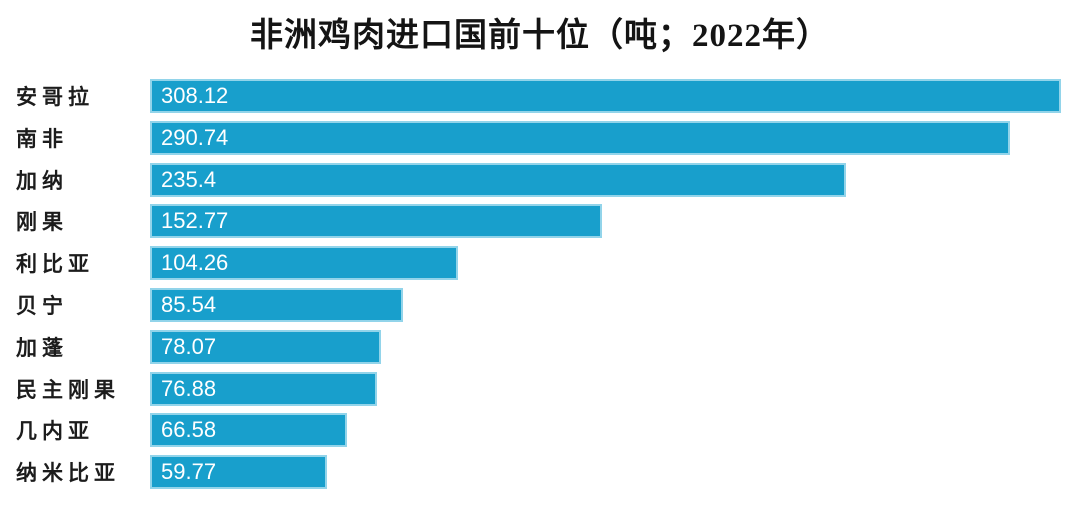 Image resolution: width=1080 pixels, height=514 pixels. Describe the element at coordinates (195, 263) in the screenshot. I see `bar-value-label: 104.26` at that location.